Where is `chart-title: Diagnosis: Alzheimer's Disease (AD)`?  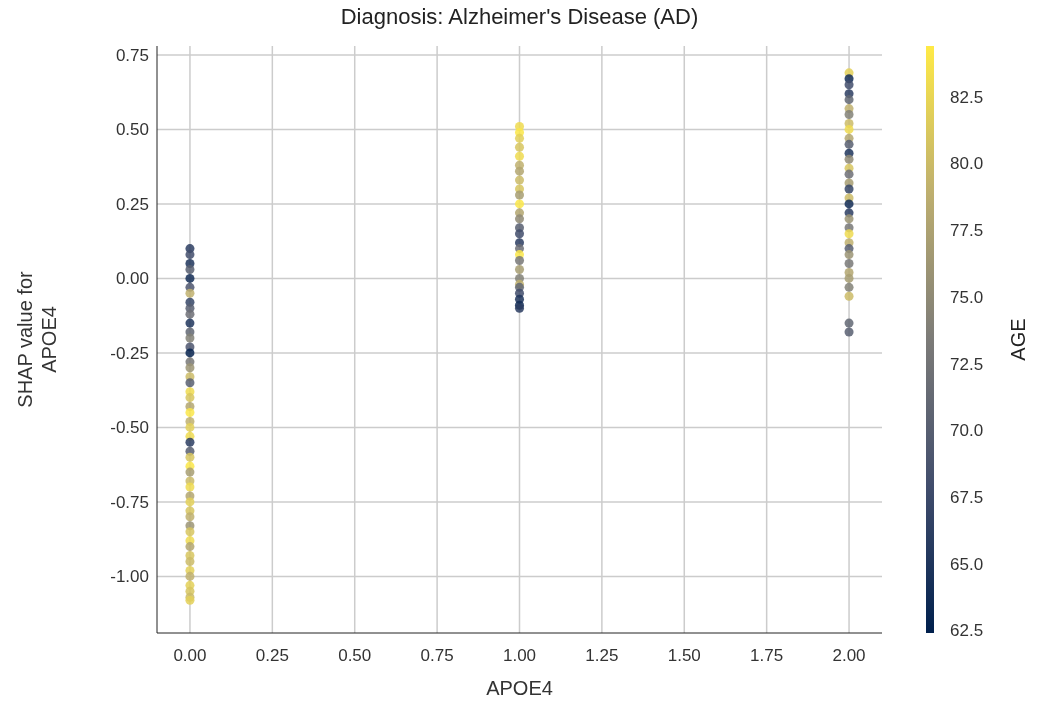 chart-title: Diagnosis: Alzheimer's Disease (AD) is located at coordinates (519, 17).